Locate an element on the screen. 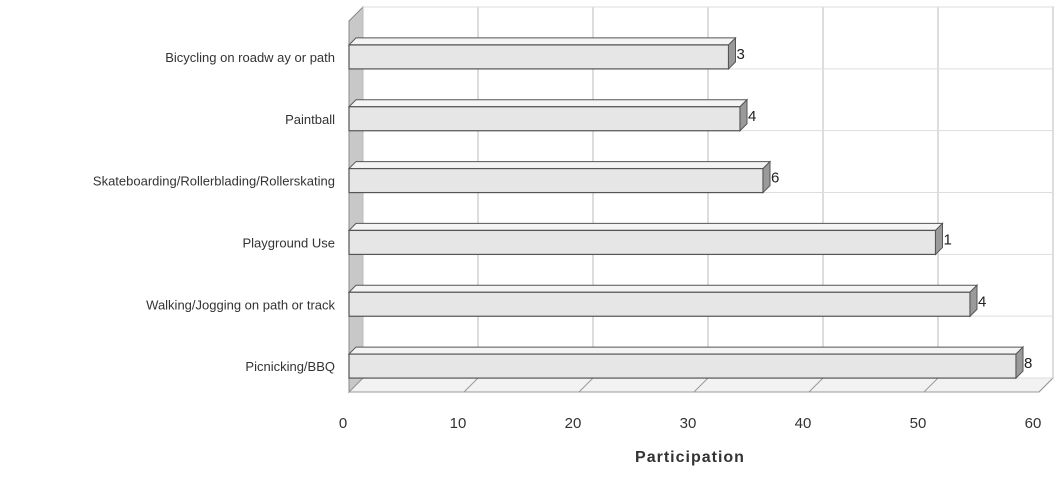  x-tick-label: 30 is located at coordinates (688, 423).